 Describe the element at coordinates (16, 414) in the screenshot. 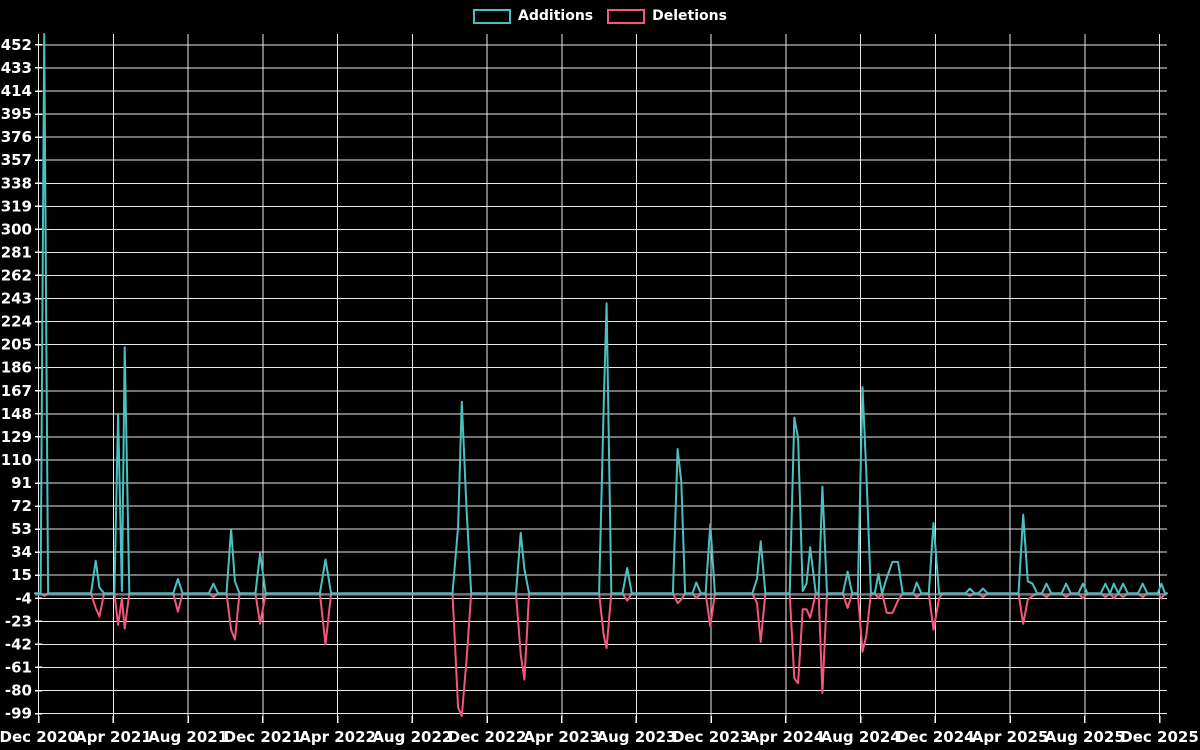

I see `y-axis-label: 148` at that location.